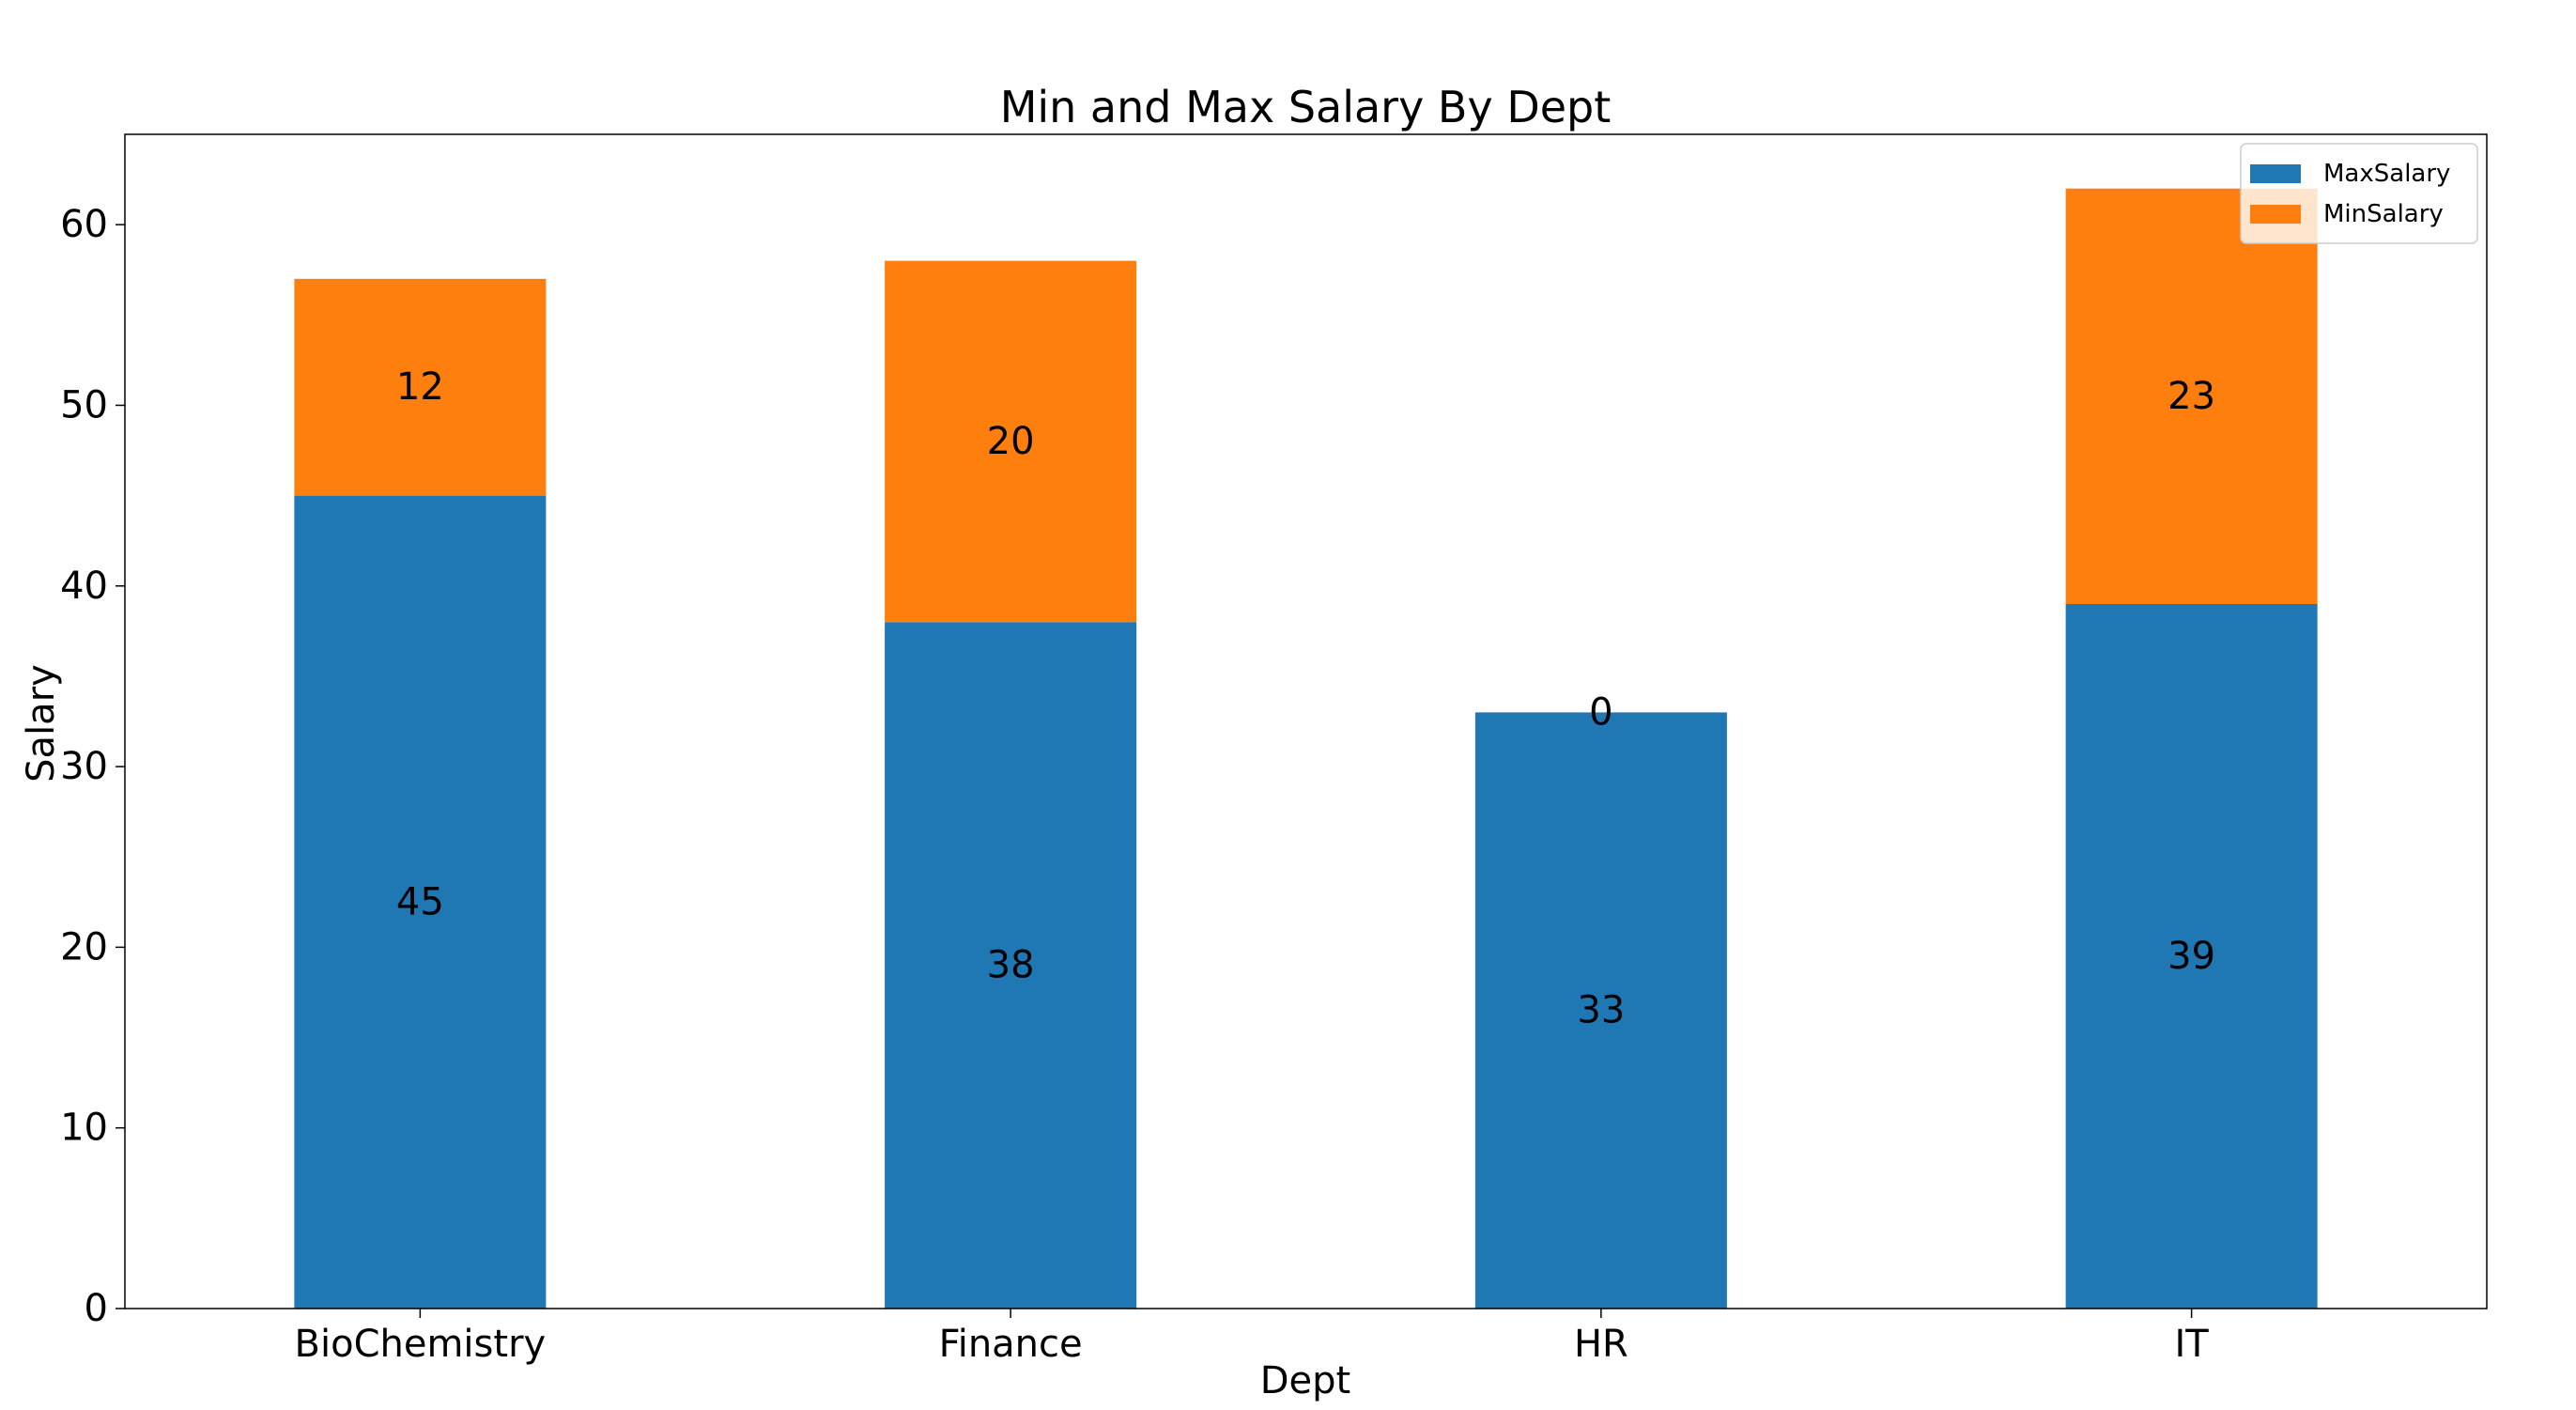 The width and height of the screenshot is (2576, 1410). I want to click on bar-maxsalary-finance, so click(1011, 965).